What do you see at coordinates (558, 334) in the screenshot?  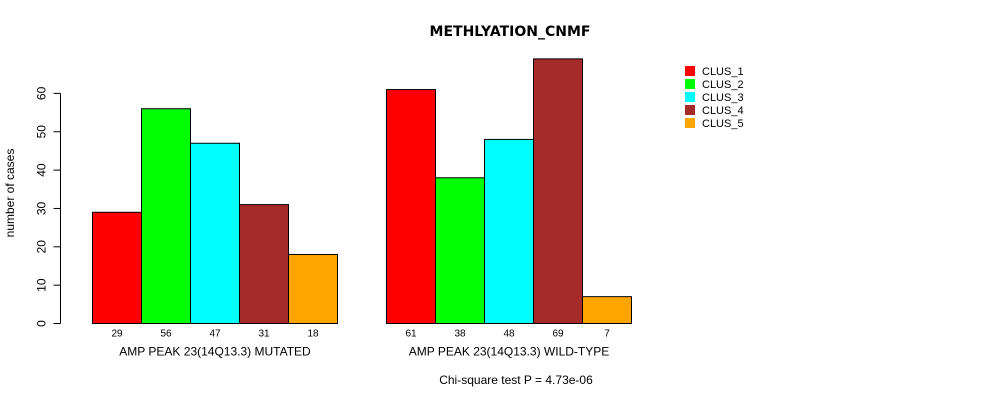 I see `bar-value-label: 69` at bounding box center [558, 334].